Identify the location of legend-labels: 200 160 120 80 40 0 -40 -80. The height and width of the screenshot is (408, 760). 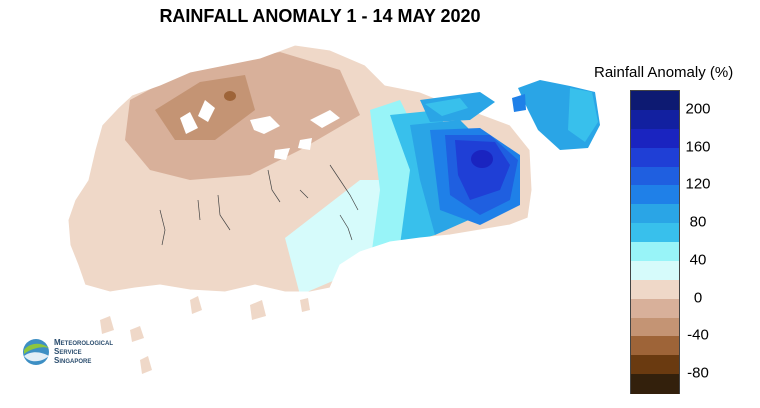
(700, 241).